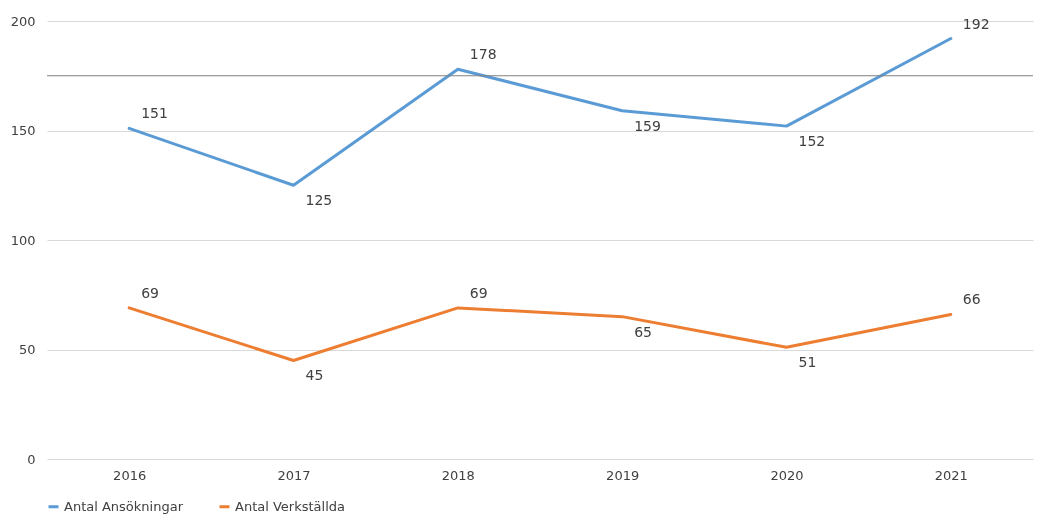 Image resolution: width=1054 pixels, height=519 pixels. What do you see at coordinates (23, 240) in the screenshot?
I see `y-tick-label: 100` at bounding box center [23, 240].